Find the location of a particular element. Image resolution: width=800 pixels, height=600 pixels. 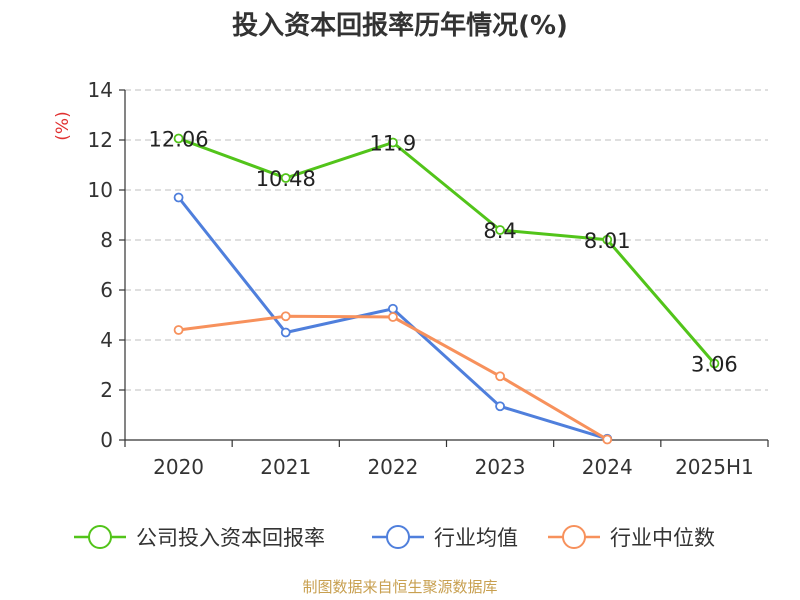

data-label: 8.01 is located at coordinates (607, 241).